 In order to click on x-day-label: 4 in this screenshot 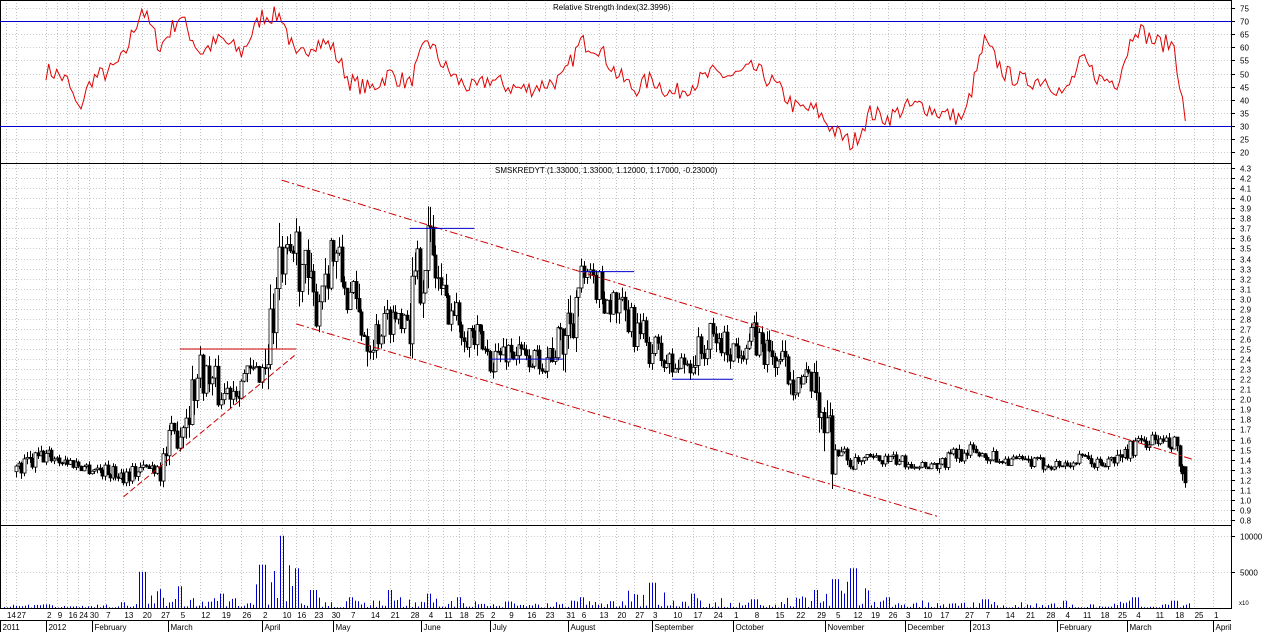, I will do `click(1138, 615)`.